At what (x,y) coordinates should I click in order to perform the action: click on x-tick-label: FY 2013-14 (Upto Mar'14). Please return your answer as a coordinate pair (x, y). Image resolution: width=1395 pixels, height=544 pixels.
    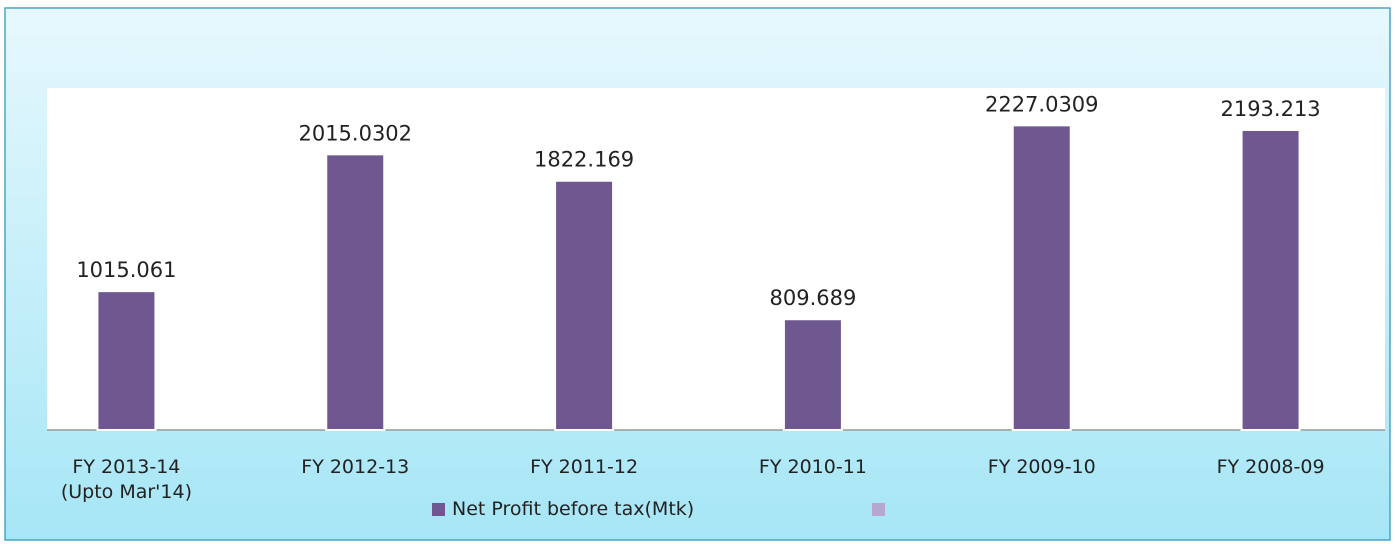
    Looking at the image, I should click on (126, 479).